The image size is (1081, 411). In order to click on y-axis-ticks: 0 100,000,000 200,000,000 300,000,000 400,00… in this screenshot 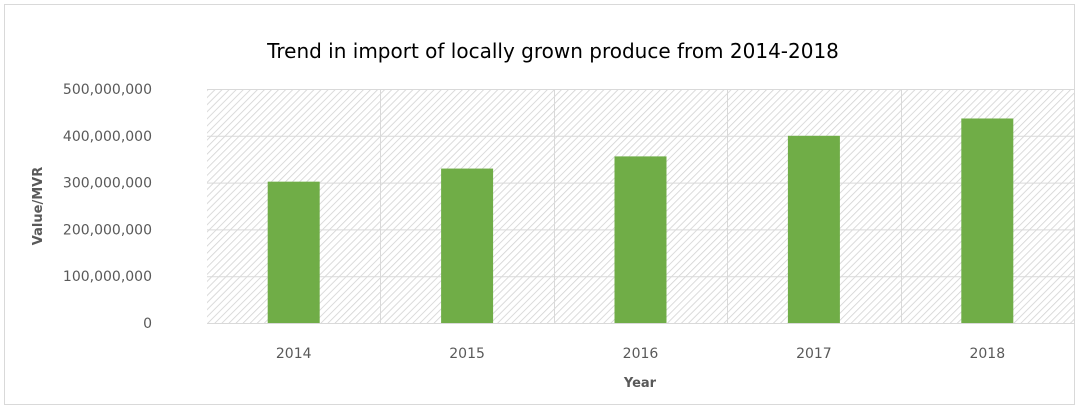, I will do `click(107, 207)`.